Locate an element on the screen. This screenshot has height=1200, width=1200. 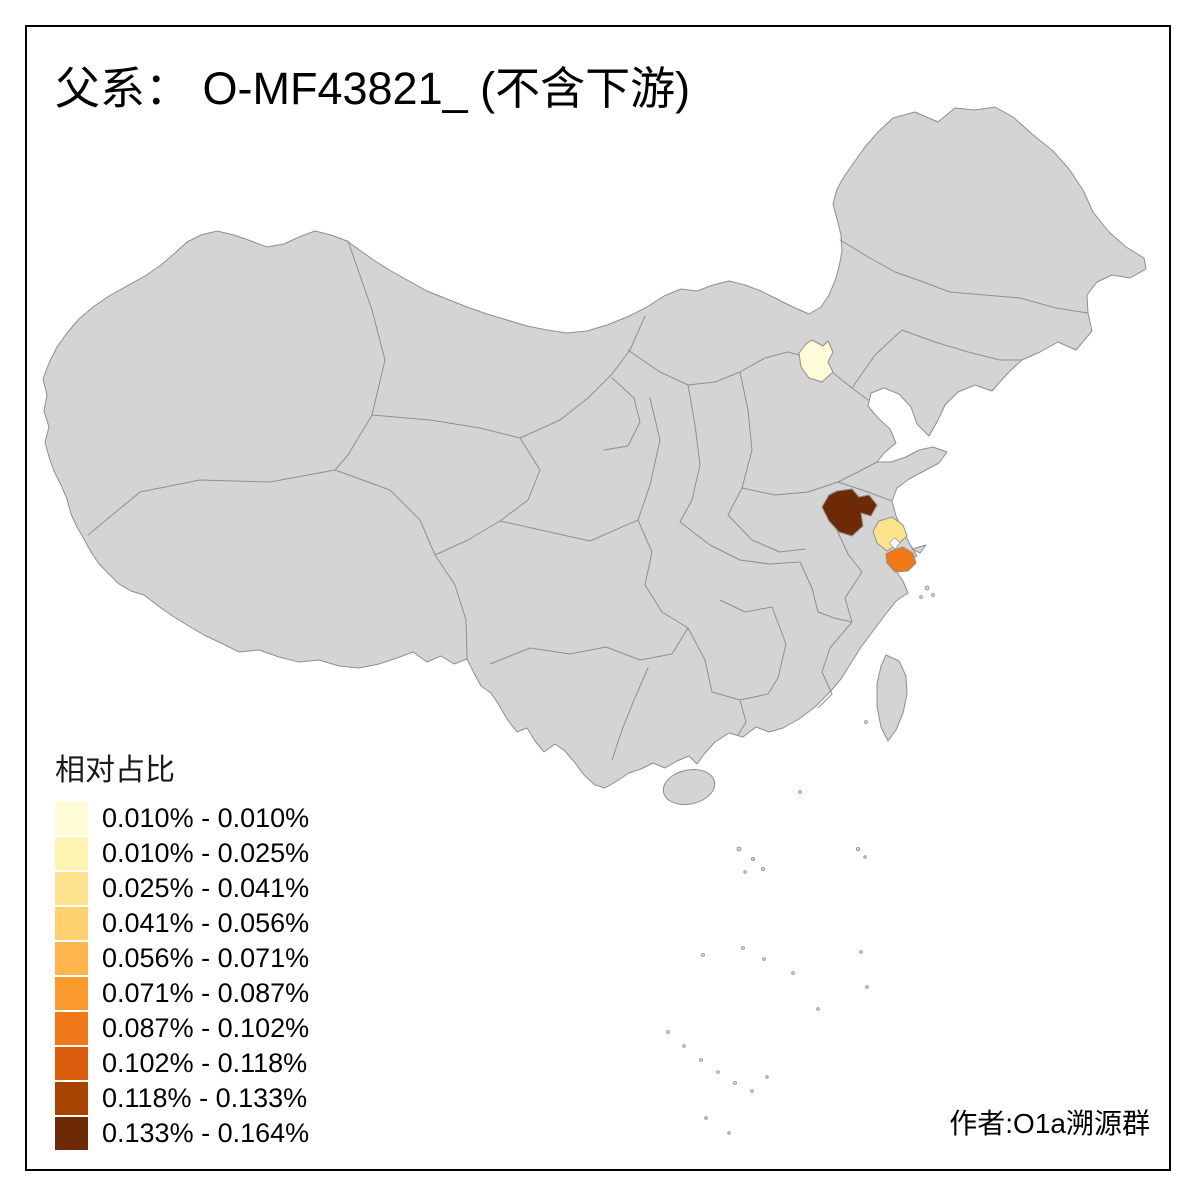
legend-label: 0.133% - 0.164% is located at coordinates (206, 1133).